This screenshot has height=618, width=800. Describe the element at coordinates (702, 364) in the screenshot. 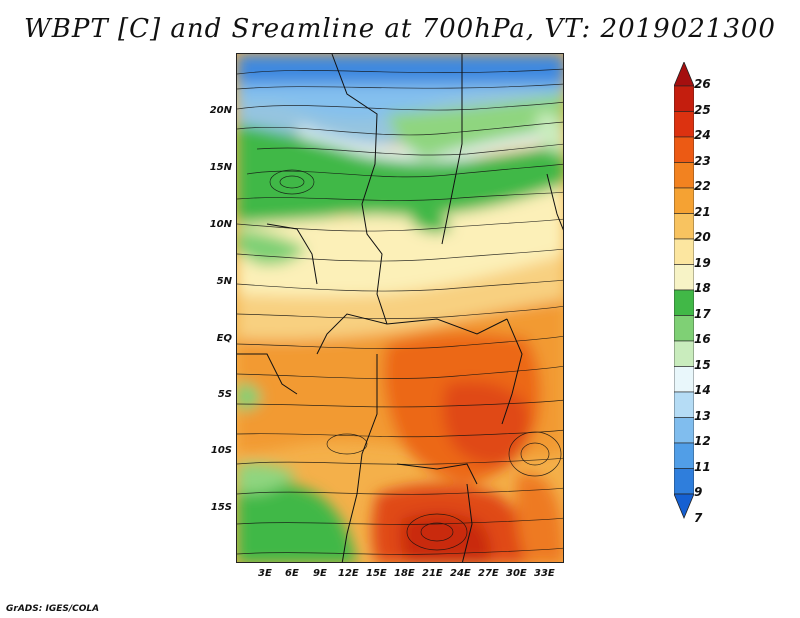

I see `colorbar-label: 15` at that location.